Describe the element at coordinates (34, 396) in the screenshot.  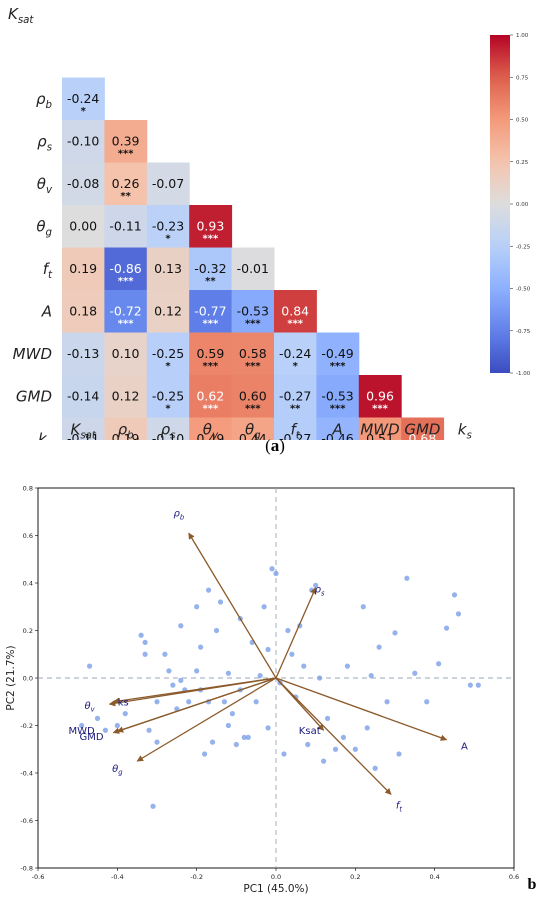
I see `heatmap-row-label-GMD: GMD` at that location.